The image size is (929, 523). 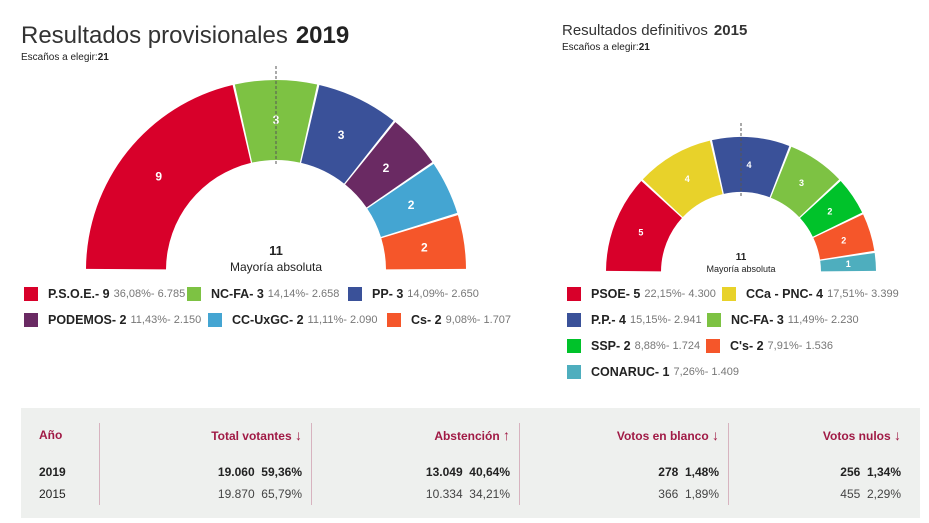 What do you see at coordinates (478, 320) in the screenshot?
I see `legend-value: 9,08%- 1.707` at bounding box center [478, 320].